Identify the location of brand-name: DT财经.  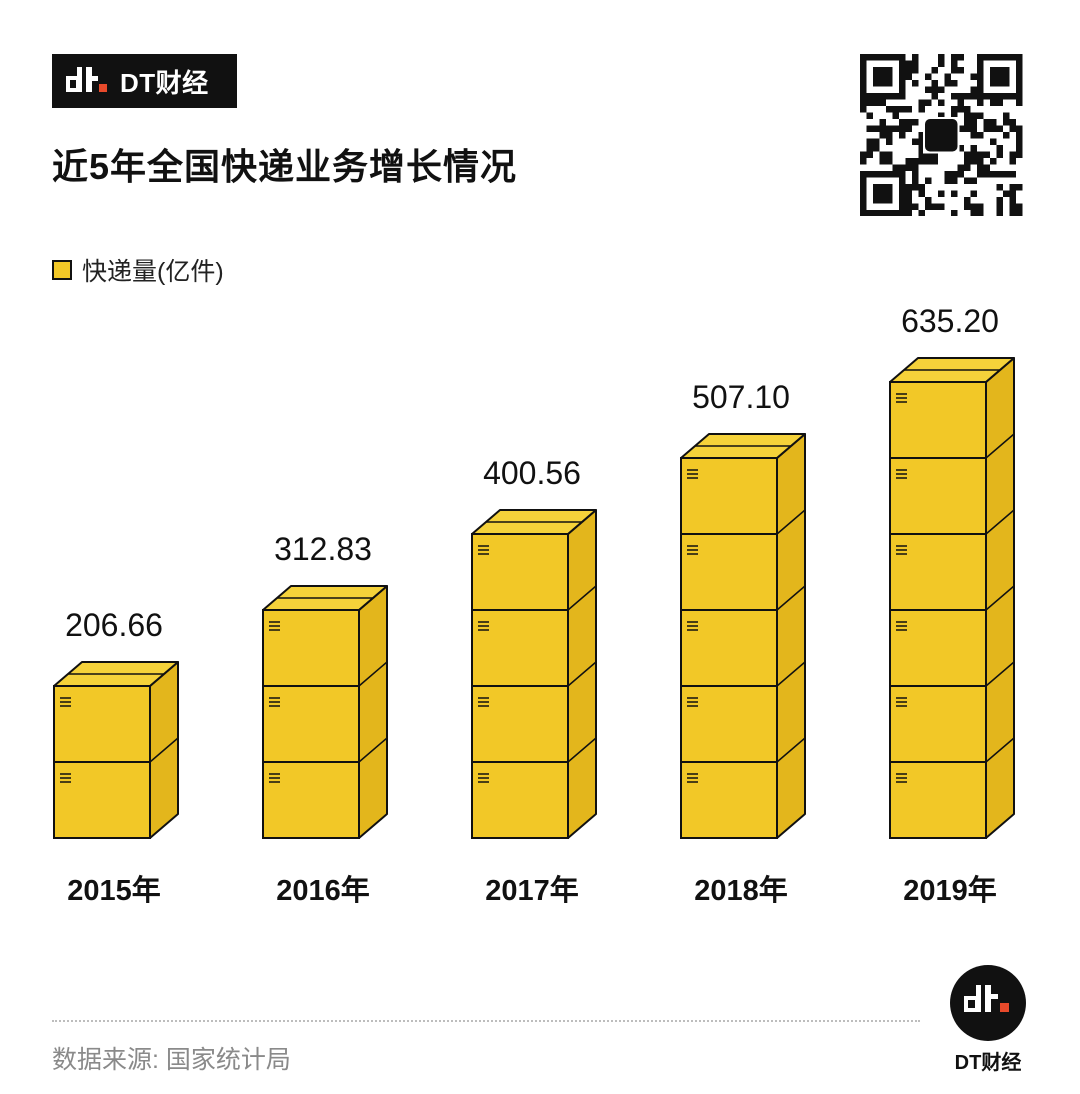
(164, 82).